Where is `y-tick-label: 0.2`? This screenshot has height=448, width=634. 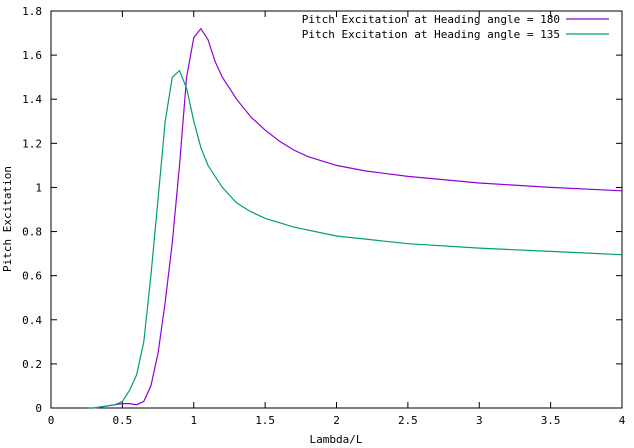 y-tick-label: 0.2 is located at coordinates (32, 364).